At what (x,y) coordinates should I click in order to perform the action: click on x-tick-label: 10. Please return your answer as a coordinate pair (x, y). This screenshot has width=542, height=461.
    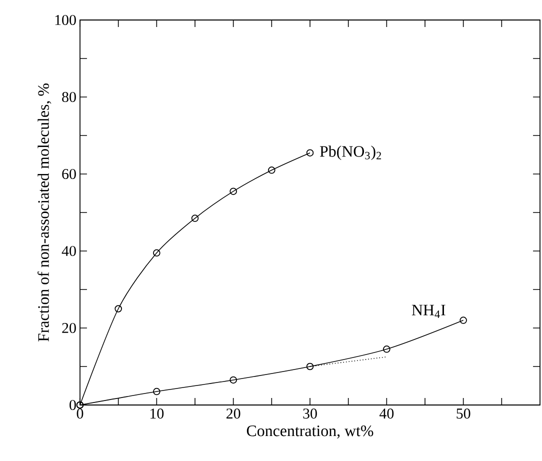
    Looking at the image, I should click on (157, 413).